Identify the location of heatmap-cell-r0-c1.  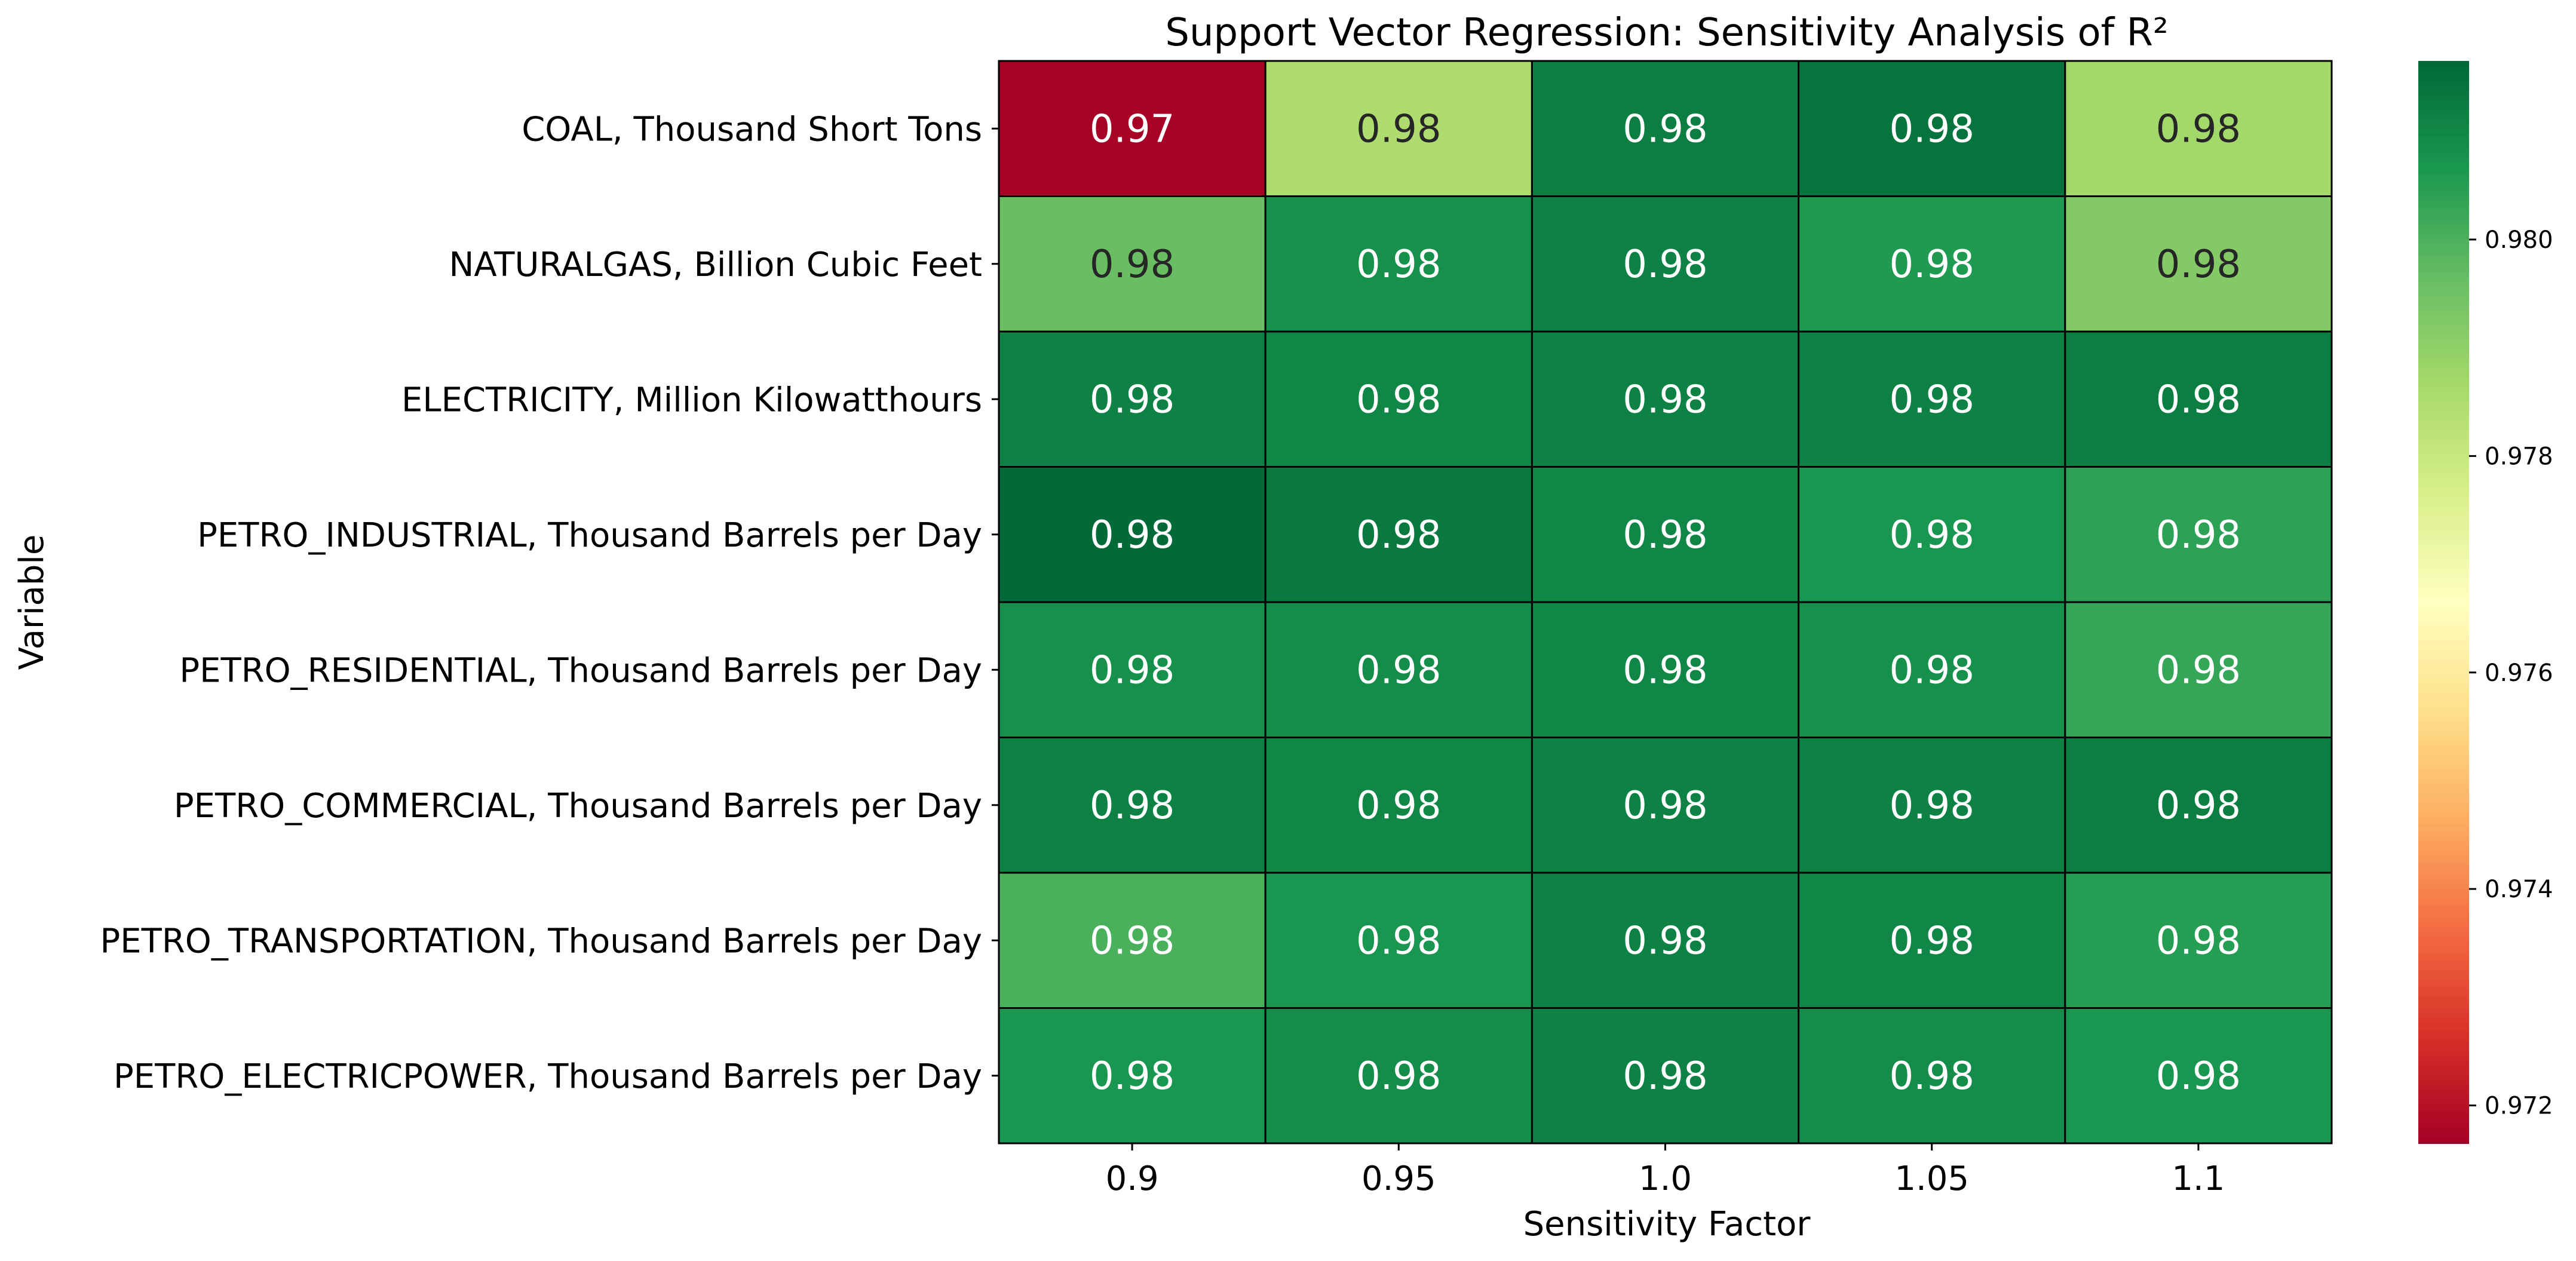
(1398, 128).